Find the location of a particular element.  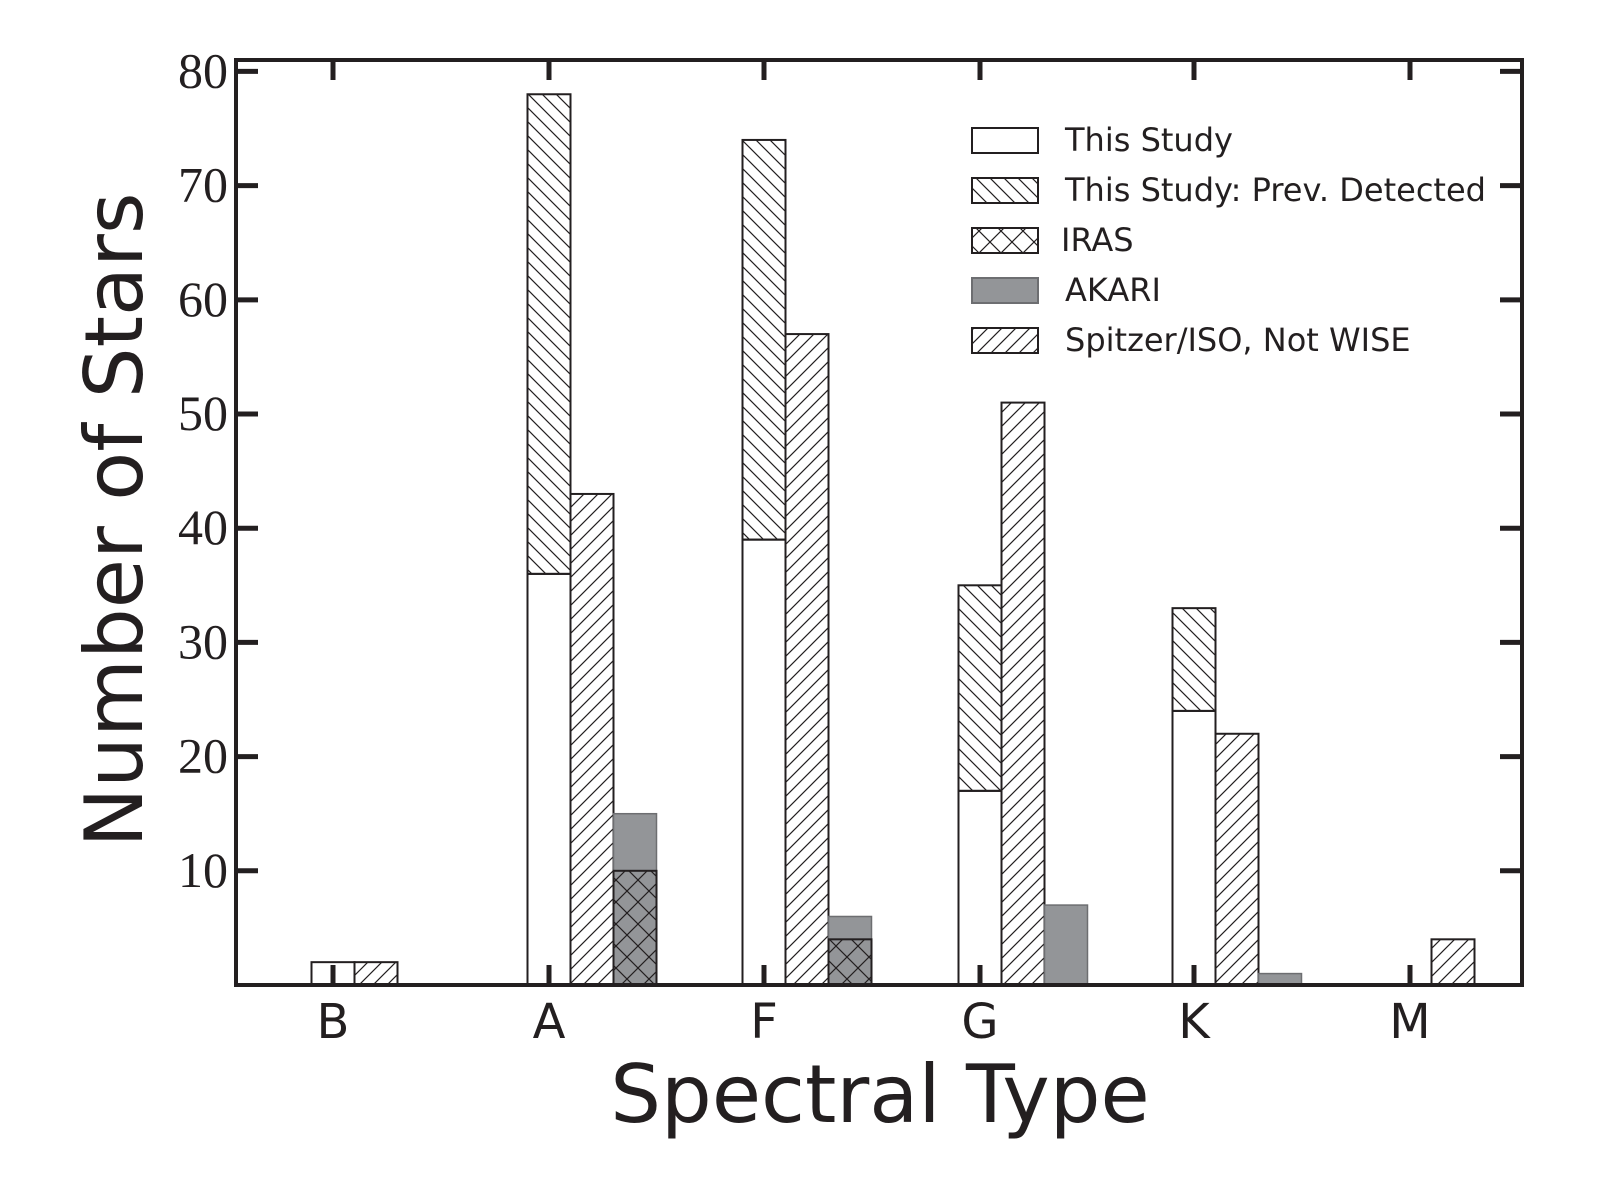

bar-iras-f is located at coordinates (850, 962).